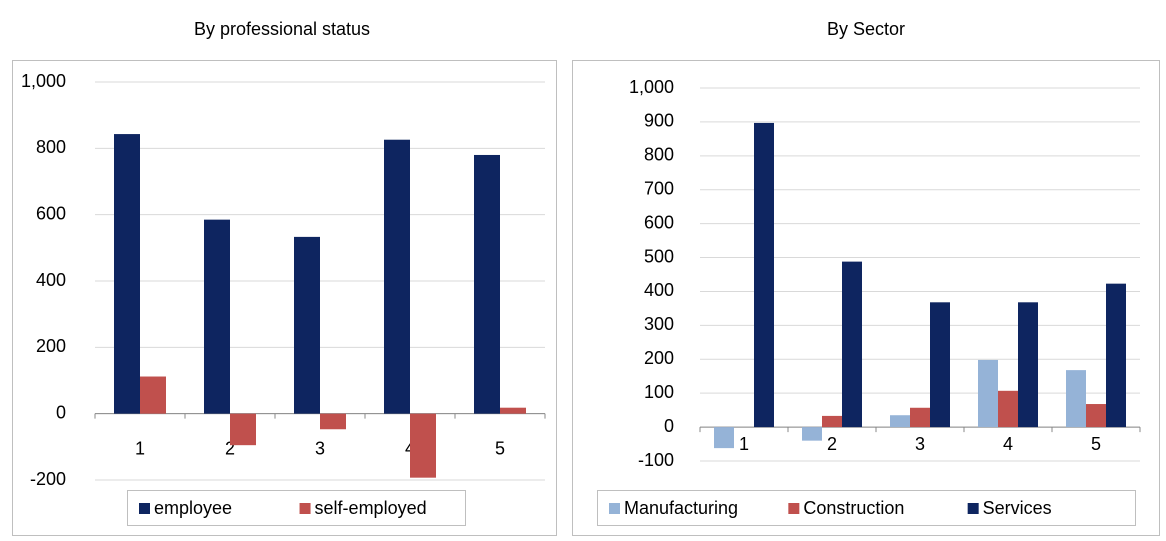  What do you see at coordinates (659, 121) in the screenshot?
I see `y-tick-label: 900` at bounding box center [659, 121].